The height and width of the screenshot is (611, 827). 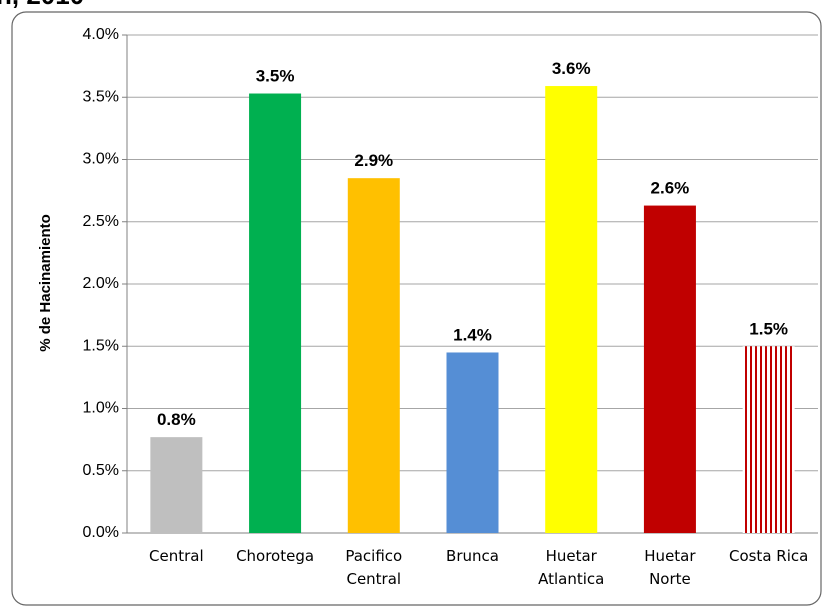 I want to click on x-tick-label-line: Atlantica, so click(x=571, y=579).